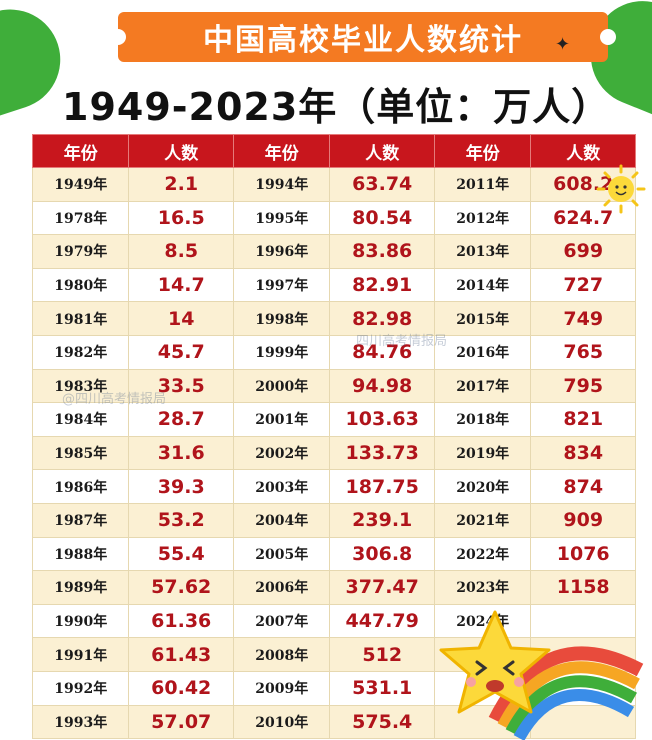 The height and width of the screenshot is (740, 652). What do you see at coordinates (583, 621) in the screenshot?
I see `graduates-count-cell` at bounding box center [583, 621].